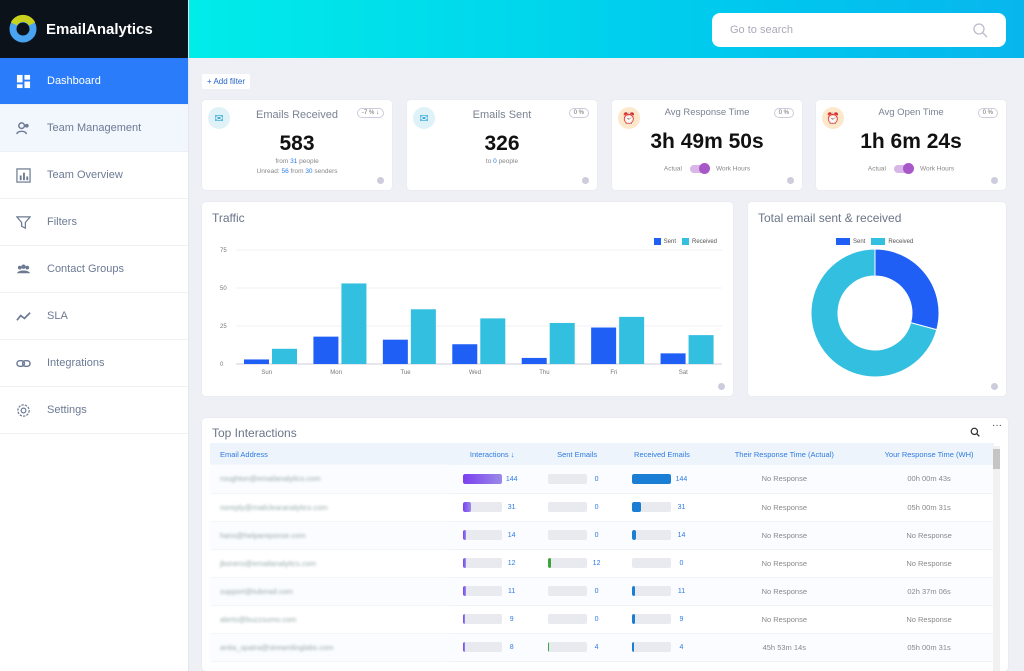 This screenshot has width=1024, height=671. Describe the element at coordinates (330, 591) in the screenshot. I see `email-address: support@tubmail.com` at that location.